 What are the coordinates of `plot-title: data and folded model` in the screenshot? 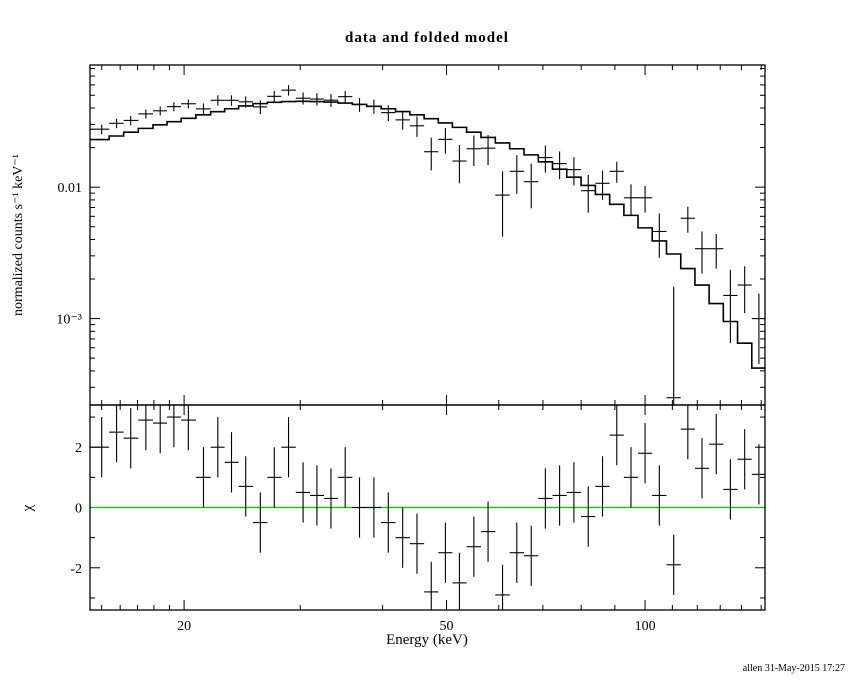 It's located at (427, 38).